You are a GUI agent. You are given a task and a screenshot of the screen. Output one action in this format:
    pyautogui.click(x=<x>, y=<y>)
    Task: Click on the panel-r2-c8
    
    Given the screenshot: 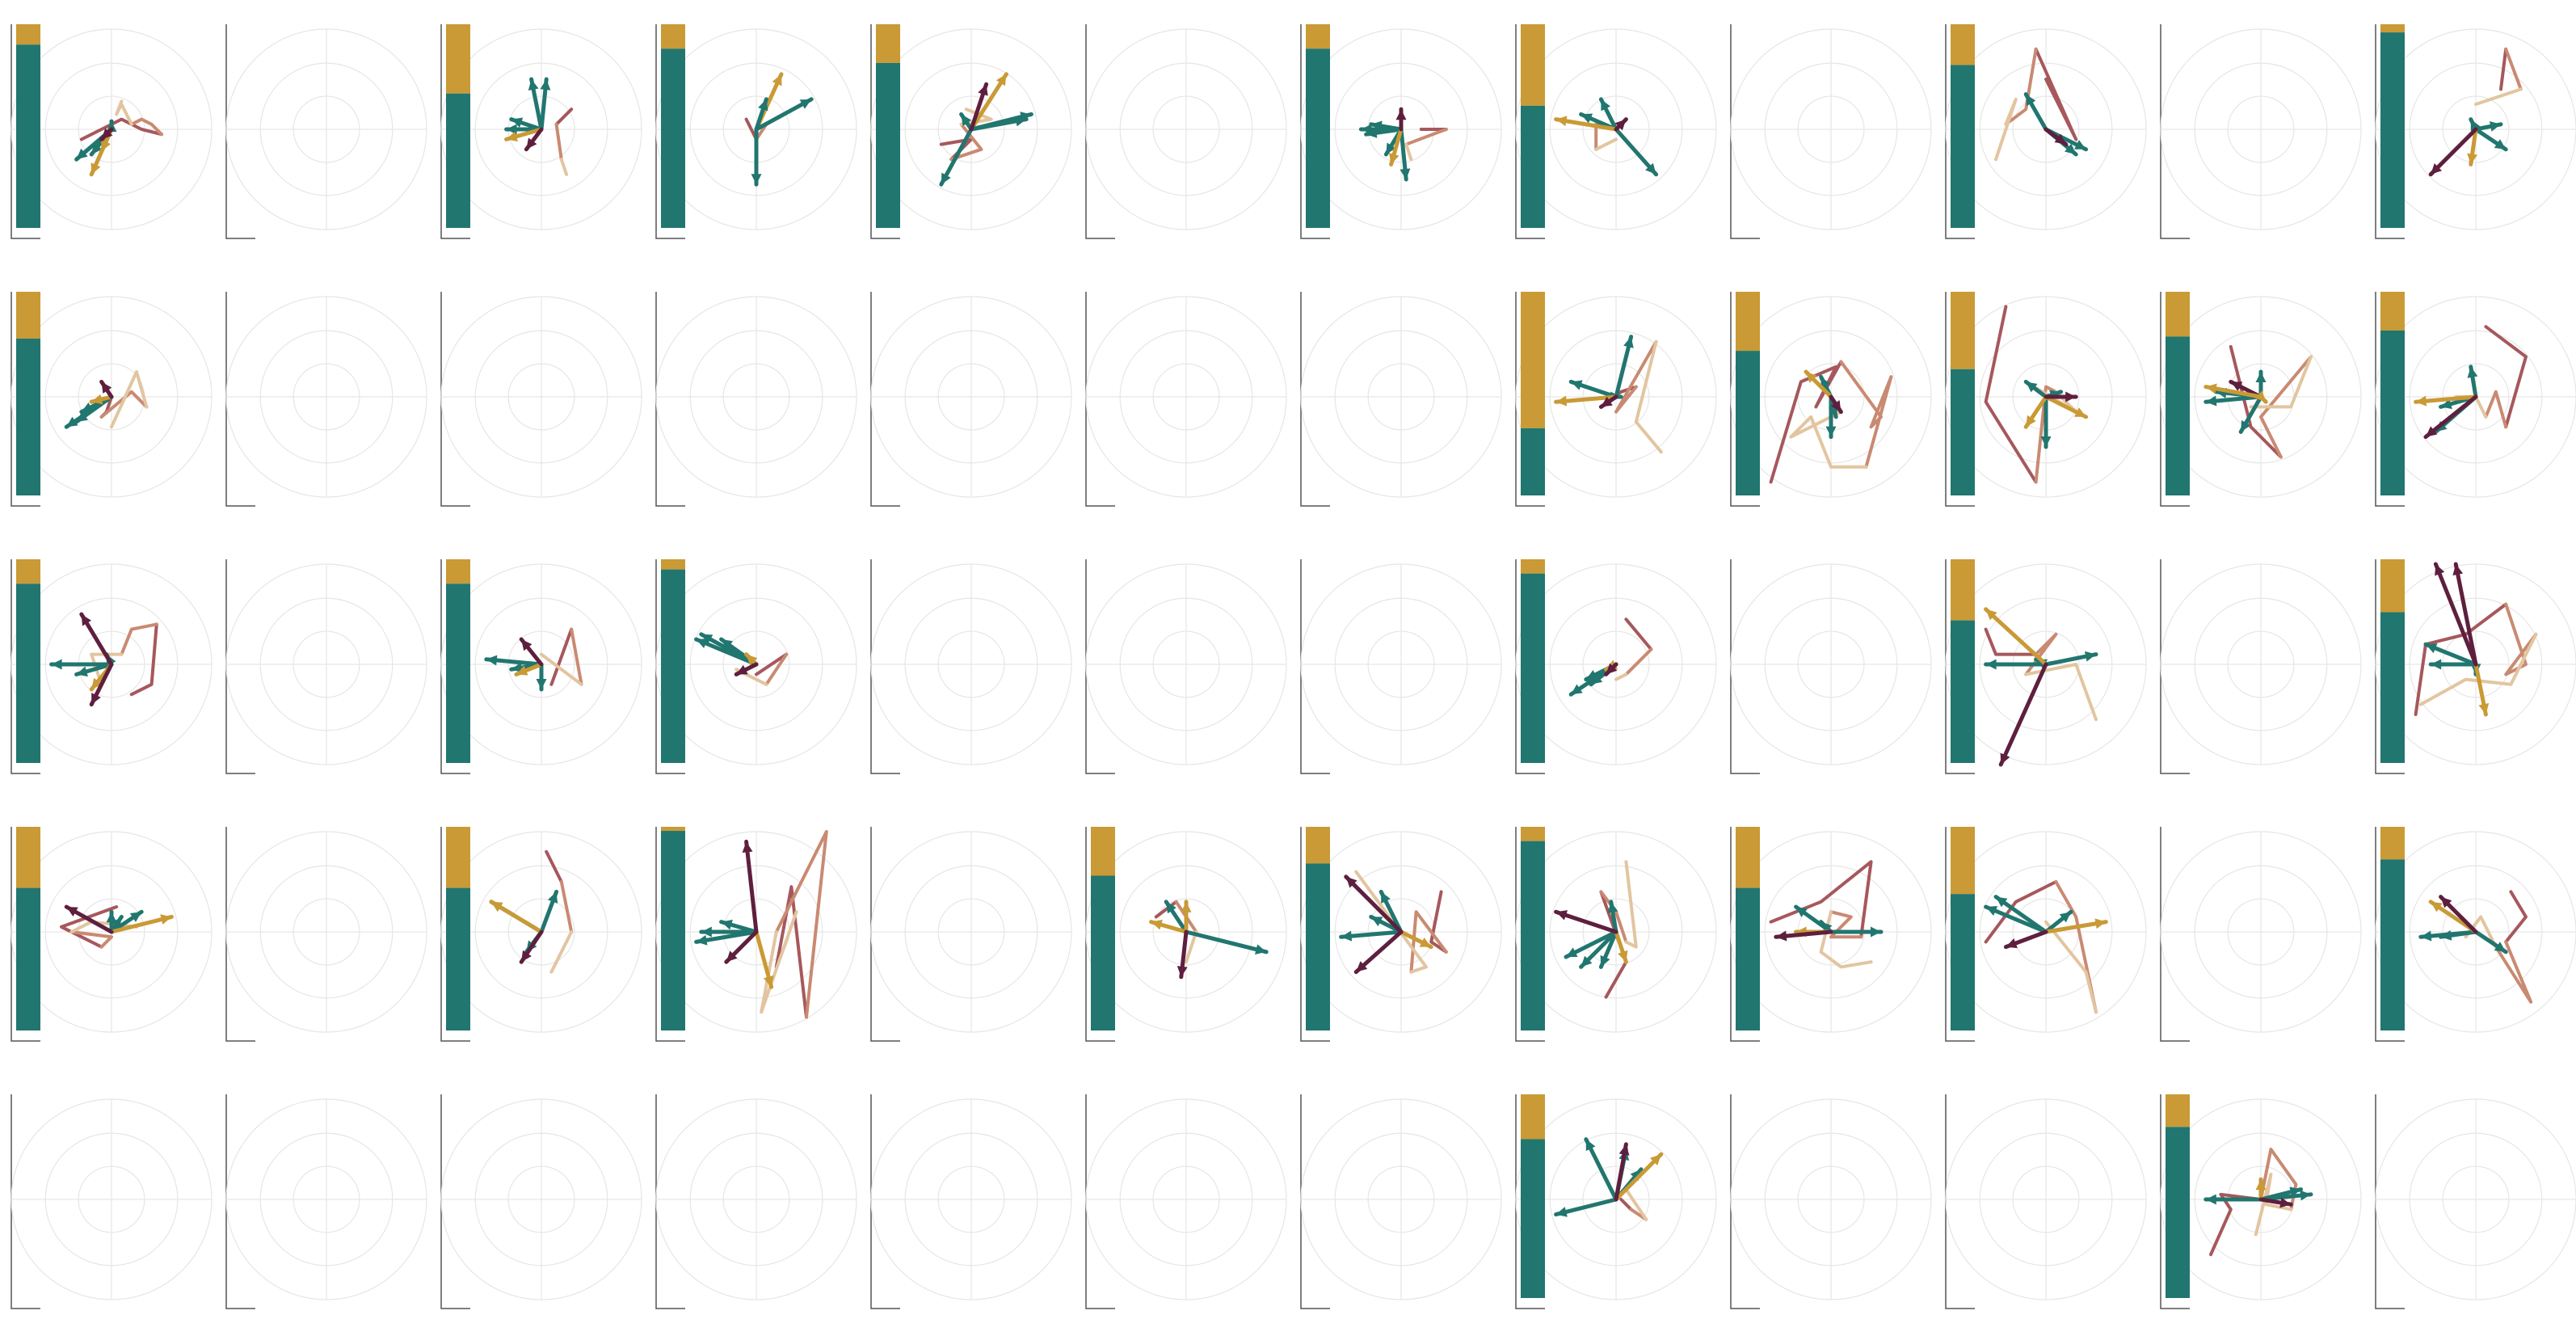 What is the action you would take?
    pyautogui.click(x=1831, y=666)
    